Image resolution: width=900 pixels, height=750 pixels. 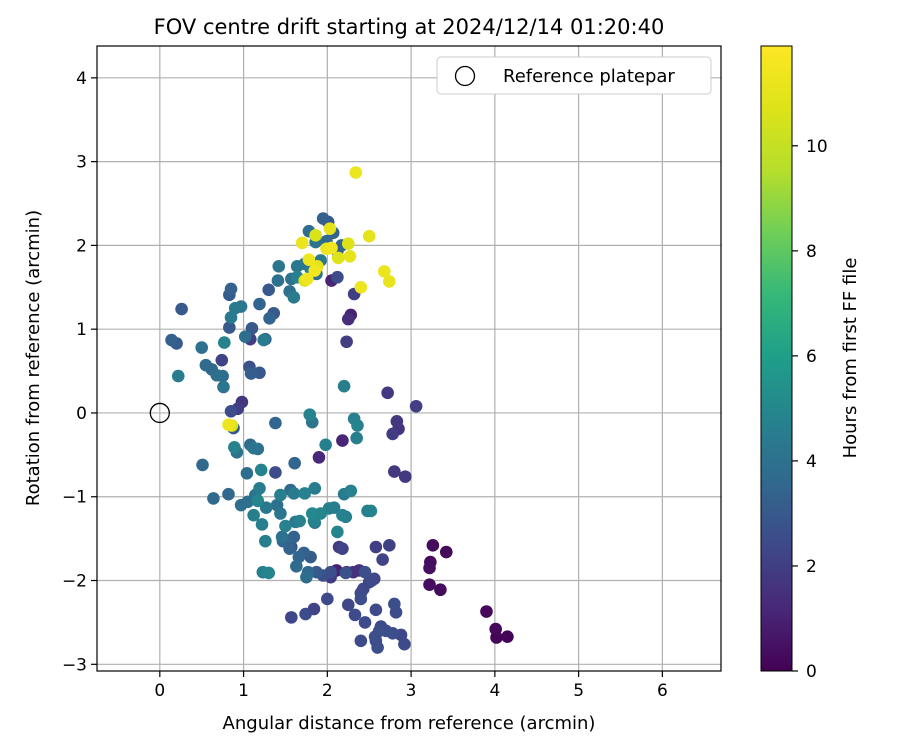 What do you see at coordinates (81, 79) in the screenshot?
I see `y-tick-label: 4` at bounding box center [81, 79].